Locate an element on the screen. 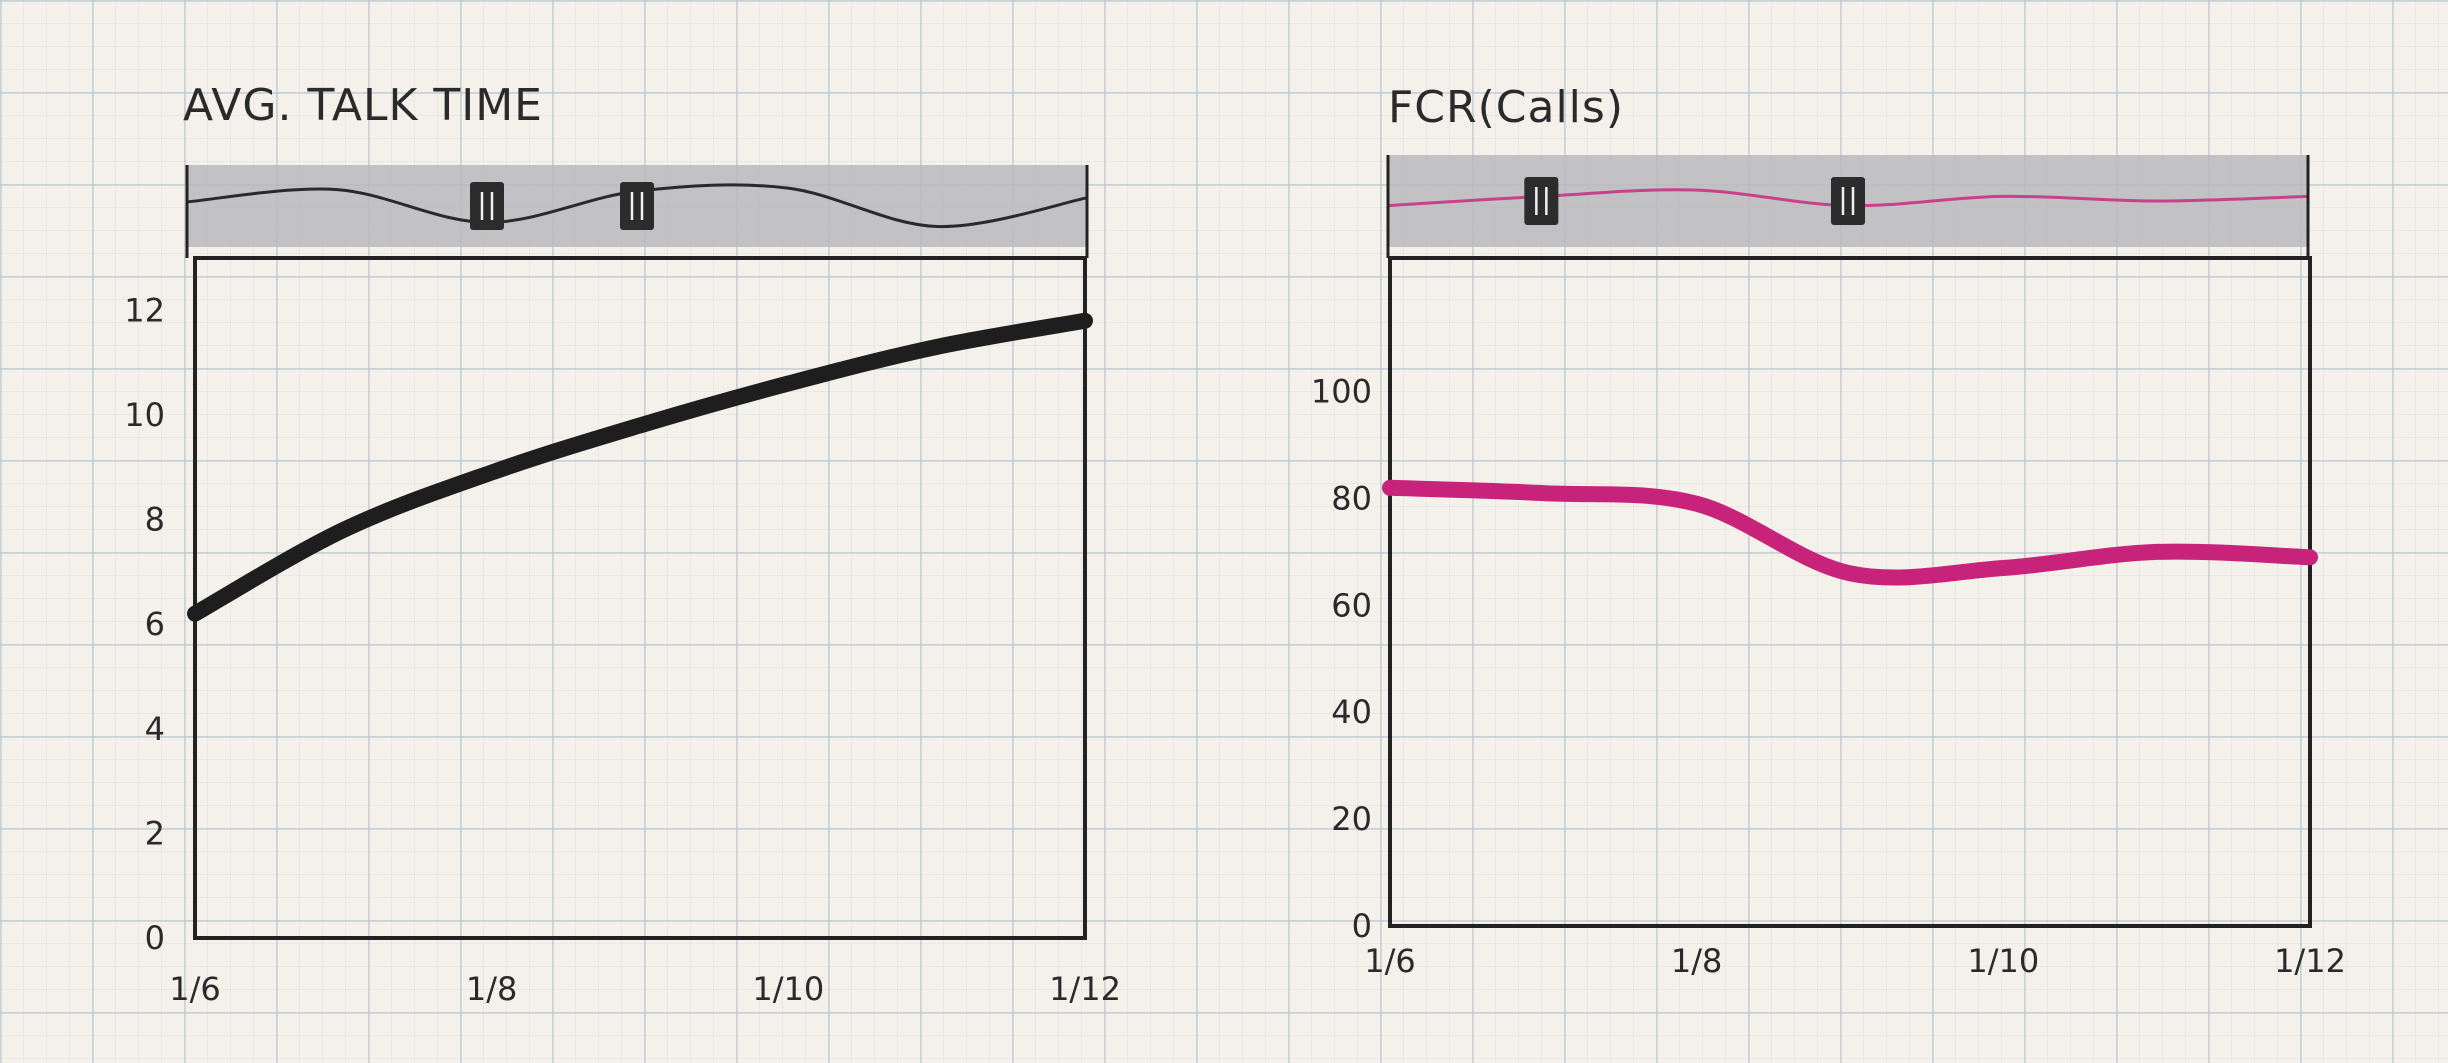  y-tick-label: 100 is located at coordinates (1341, 392).